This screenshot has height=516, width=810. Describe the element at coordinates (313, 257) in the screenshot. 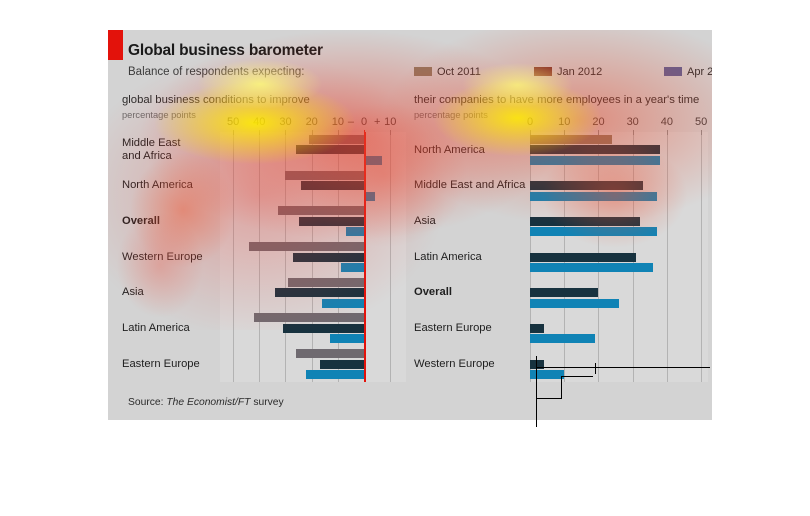

I see `plot-area-left` at that location.